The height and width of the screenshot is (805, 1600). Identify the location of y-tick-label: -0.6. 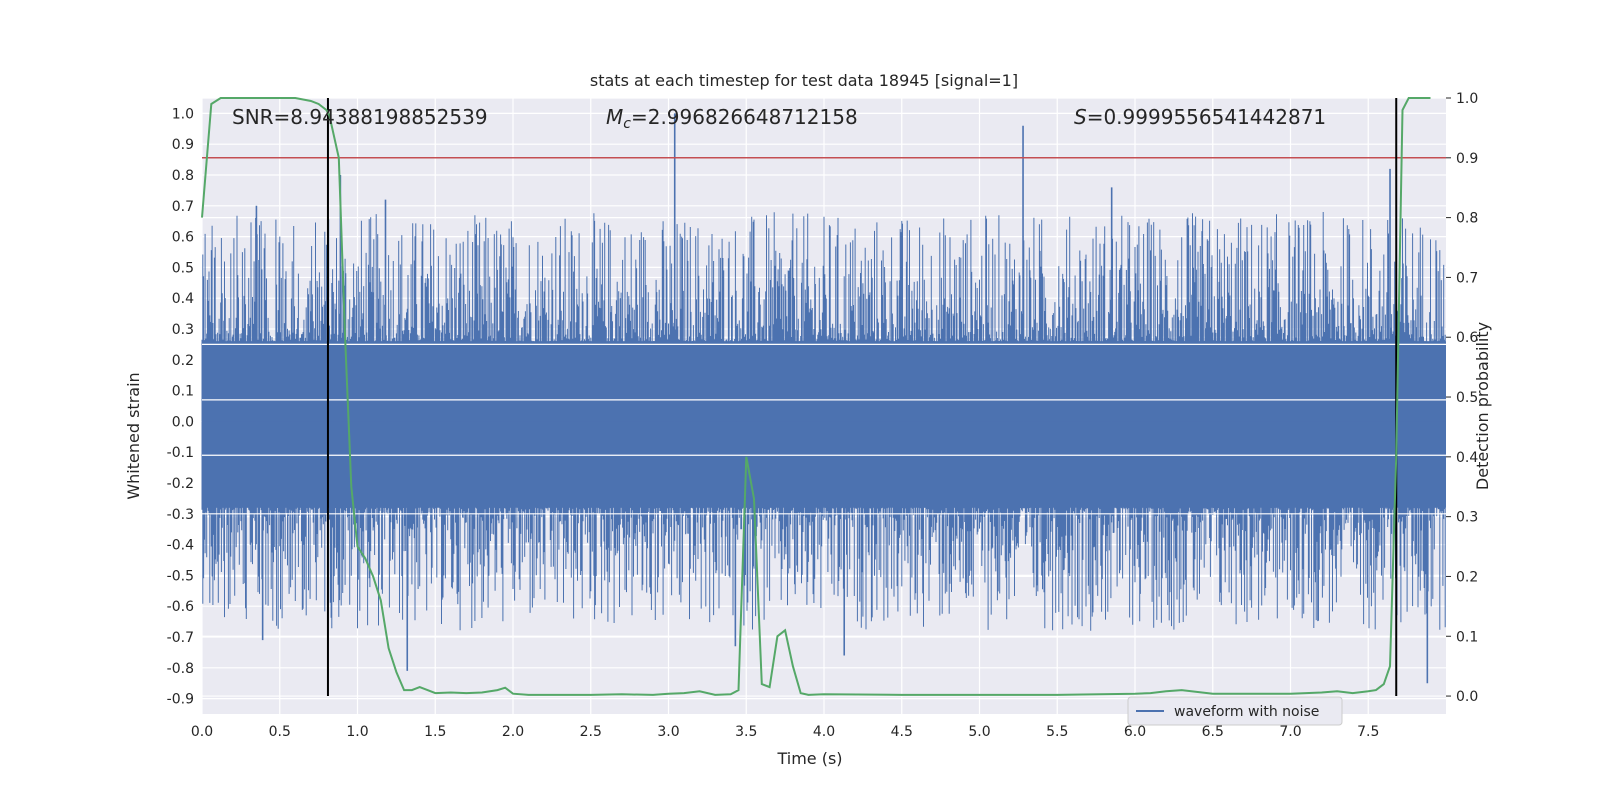
(180, 607).